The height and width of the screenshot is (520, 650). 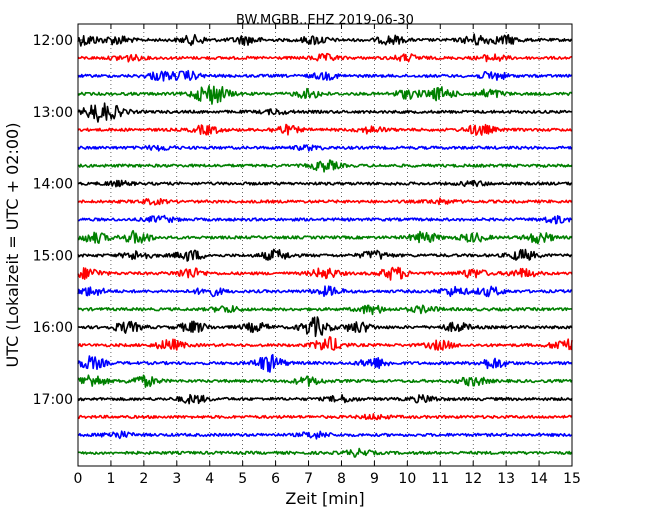 I want to click on x-tick-label: 14, so click(x=539, y=479).